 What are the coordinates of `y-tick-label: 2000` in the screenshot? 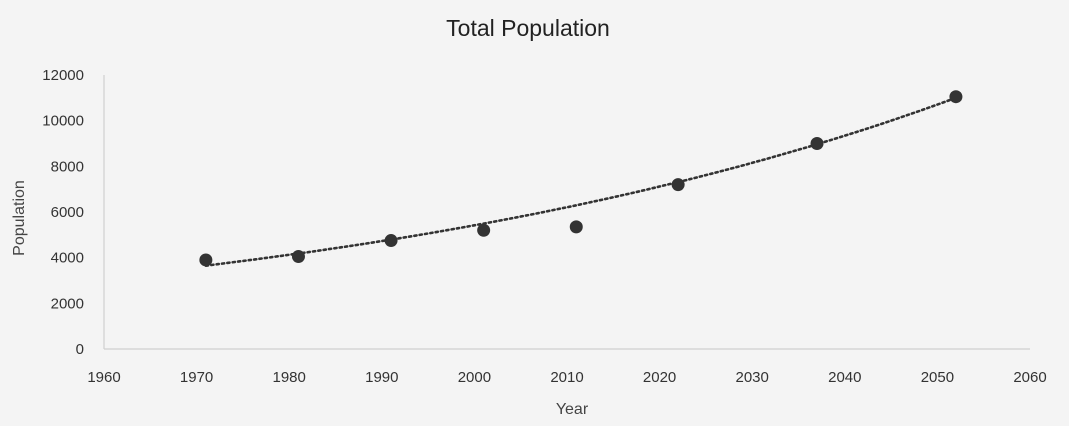 It's located at (67, 303).